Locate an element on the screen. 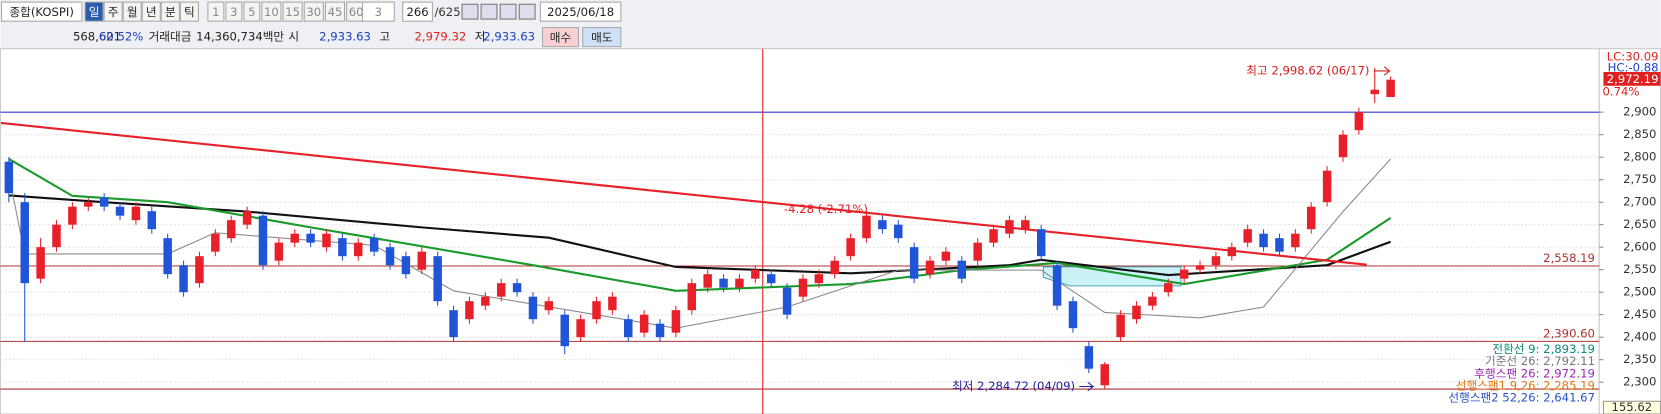 This screenshot has width=1661, height=414. last-label: 2,972.19 is located at coordinates (1633, 79).